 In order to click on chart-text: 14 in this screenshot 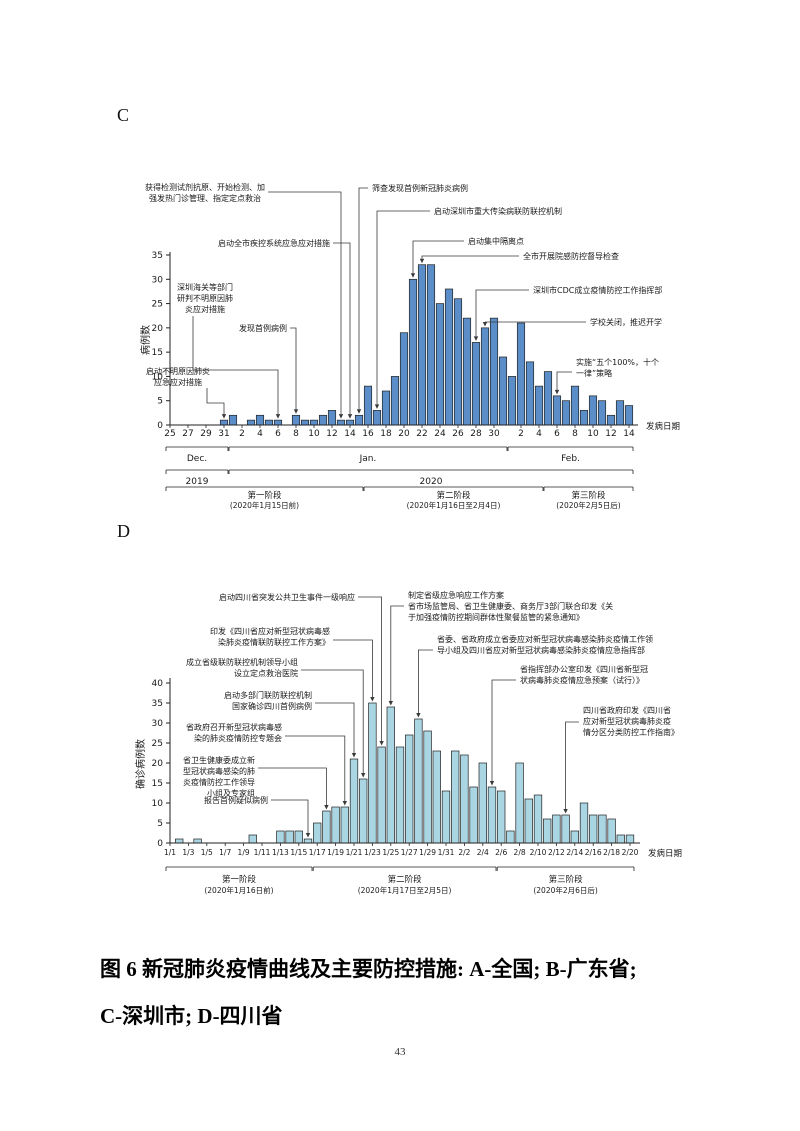, I will do `click(629, 434)`.